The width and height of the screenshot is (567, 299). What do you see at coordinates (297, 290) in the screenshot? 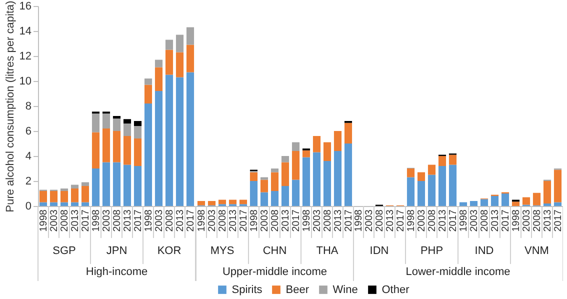
I see `legend-label: Beer` at bounding box center [297, 290].